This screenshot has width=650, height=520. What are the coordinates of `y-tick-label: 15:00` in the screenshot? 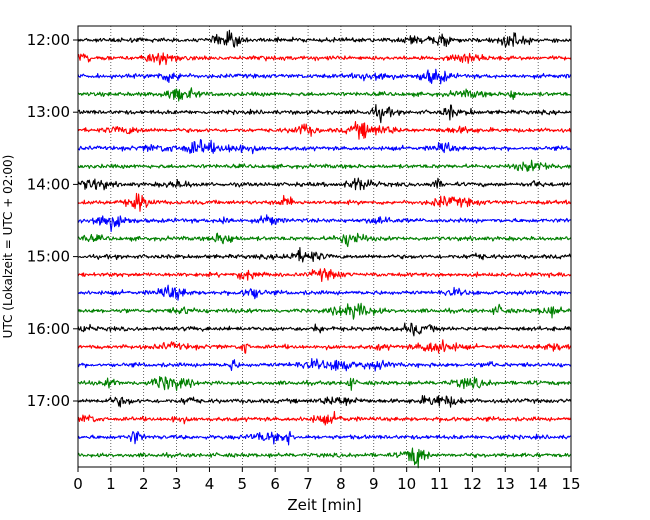 It's located at (48, 257).